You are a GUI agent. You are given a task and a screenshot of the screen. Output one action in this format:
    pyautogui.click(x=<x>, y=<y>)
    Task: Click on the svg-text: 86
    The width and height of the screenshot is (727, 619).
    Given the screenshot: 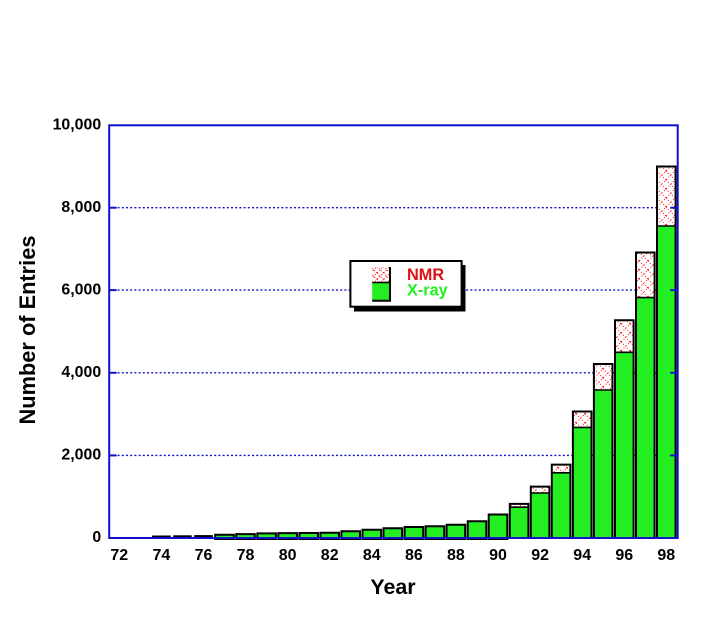 What is the action you would take?
    pyautogui.click(x=414, y=555)
    